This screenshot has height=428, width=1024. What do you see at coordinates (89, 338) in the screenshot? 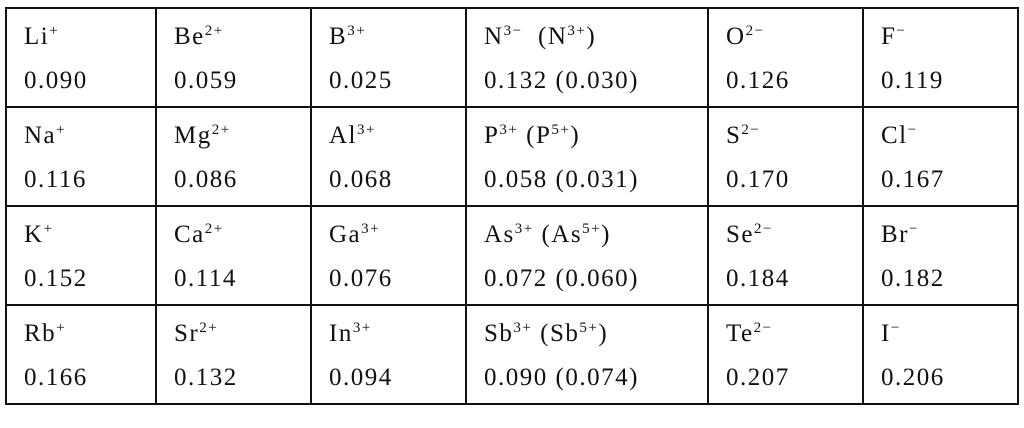
I see `ion-label: Rb+` at bounding box center [89, 338].